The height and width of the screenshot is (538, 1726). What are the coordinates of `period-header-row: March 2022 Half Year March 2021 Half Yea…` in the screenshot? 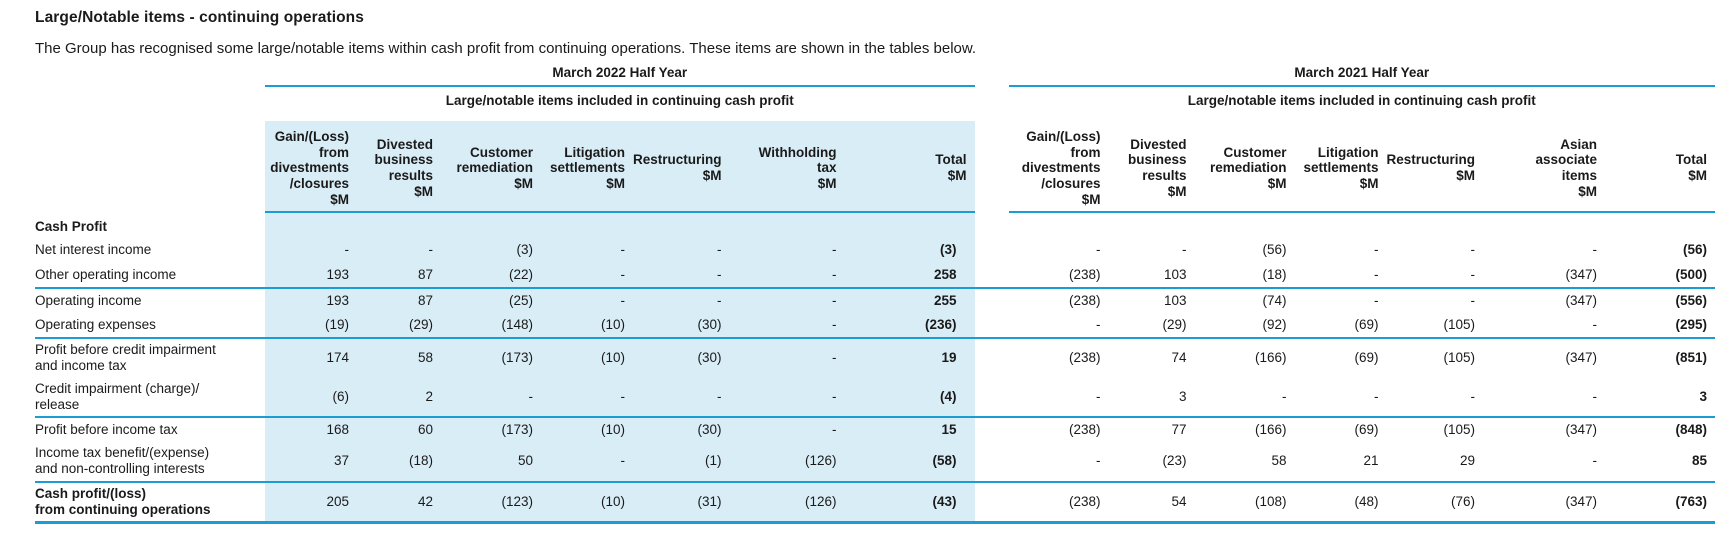 It's located at (875, 74).